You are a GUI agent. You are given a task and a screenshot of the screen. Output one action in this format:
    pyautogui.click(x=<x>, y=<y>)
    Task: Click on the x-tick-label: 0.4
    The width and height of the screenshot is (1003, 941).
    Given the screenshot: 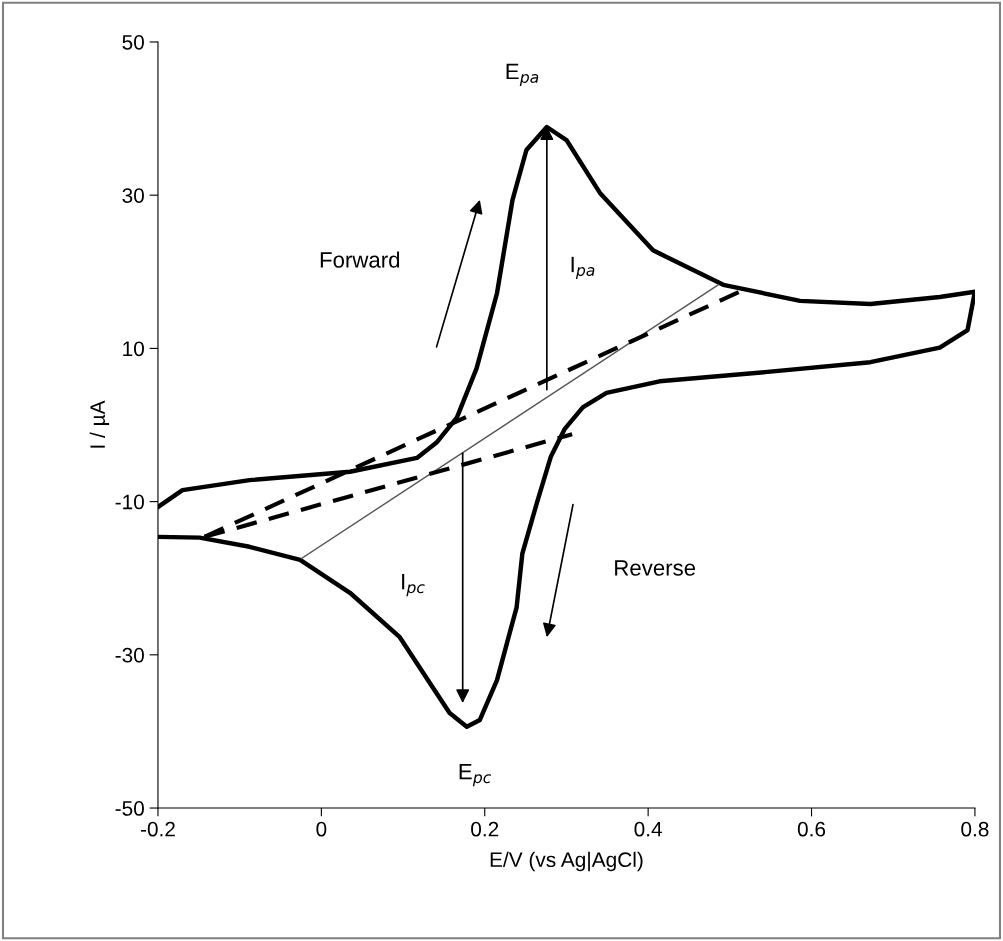 What is the action you would take?
    pyautogui.click(x=648, y=829)
    